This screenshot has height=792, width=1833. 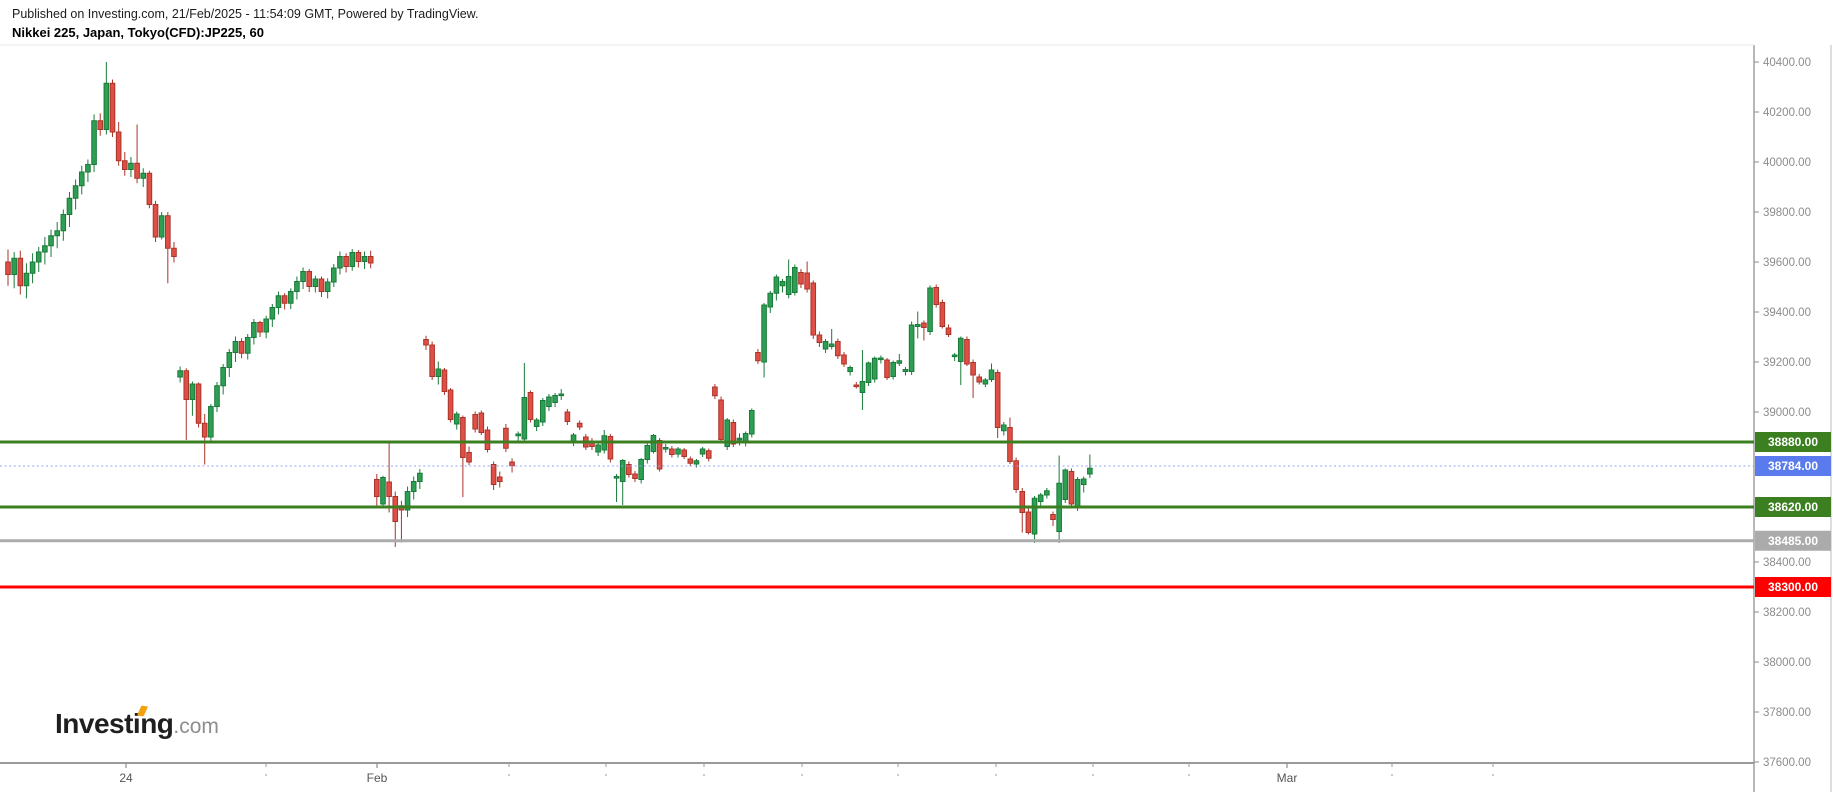 I want to click on time-tick-label: Mar, so click(x=1287, y=778).